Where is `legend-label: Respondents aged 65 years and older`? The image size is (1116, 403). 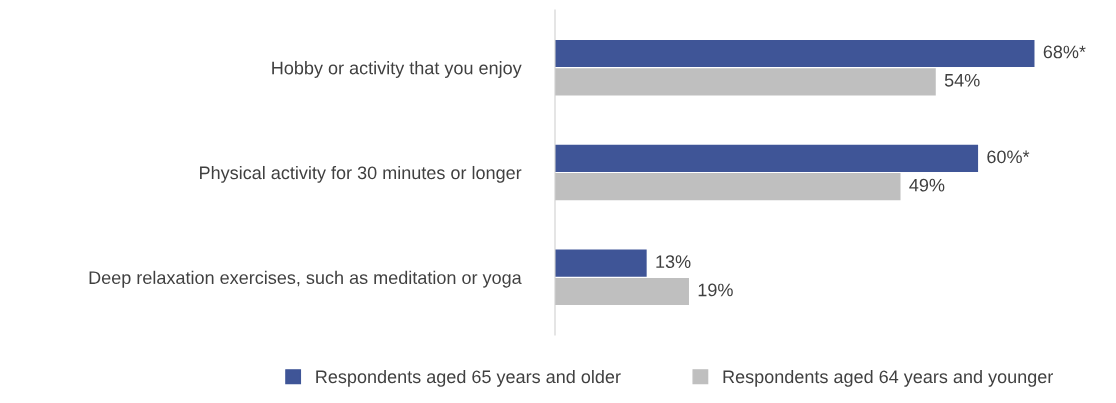
legend-label: Respondents aged 65 years and older is located at coordinates (468, 378).